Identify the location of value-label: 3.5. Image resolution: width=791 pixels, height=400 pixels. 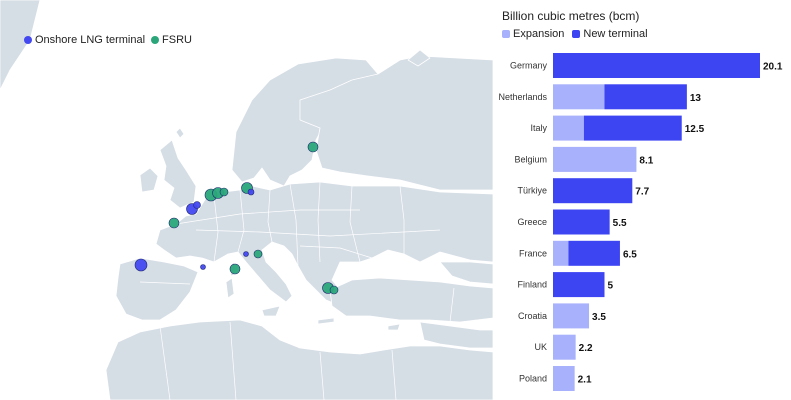
(599, 317).